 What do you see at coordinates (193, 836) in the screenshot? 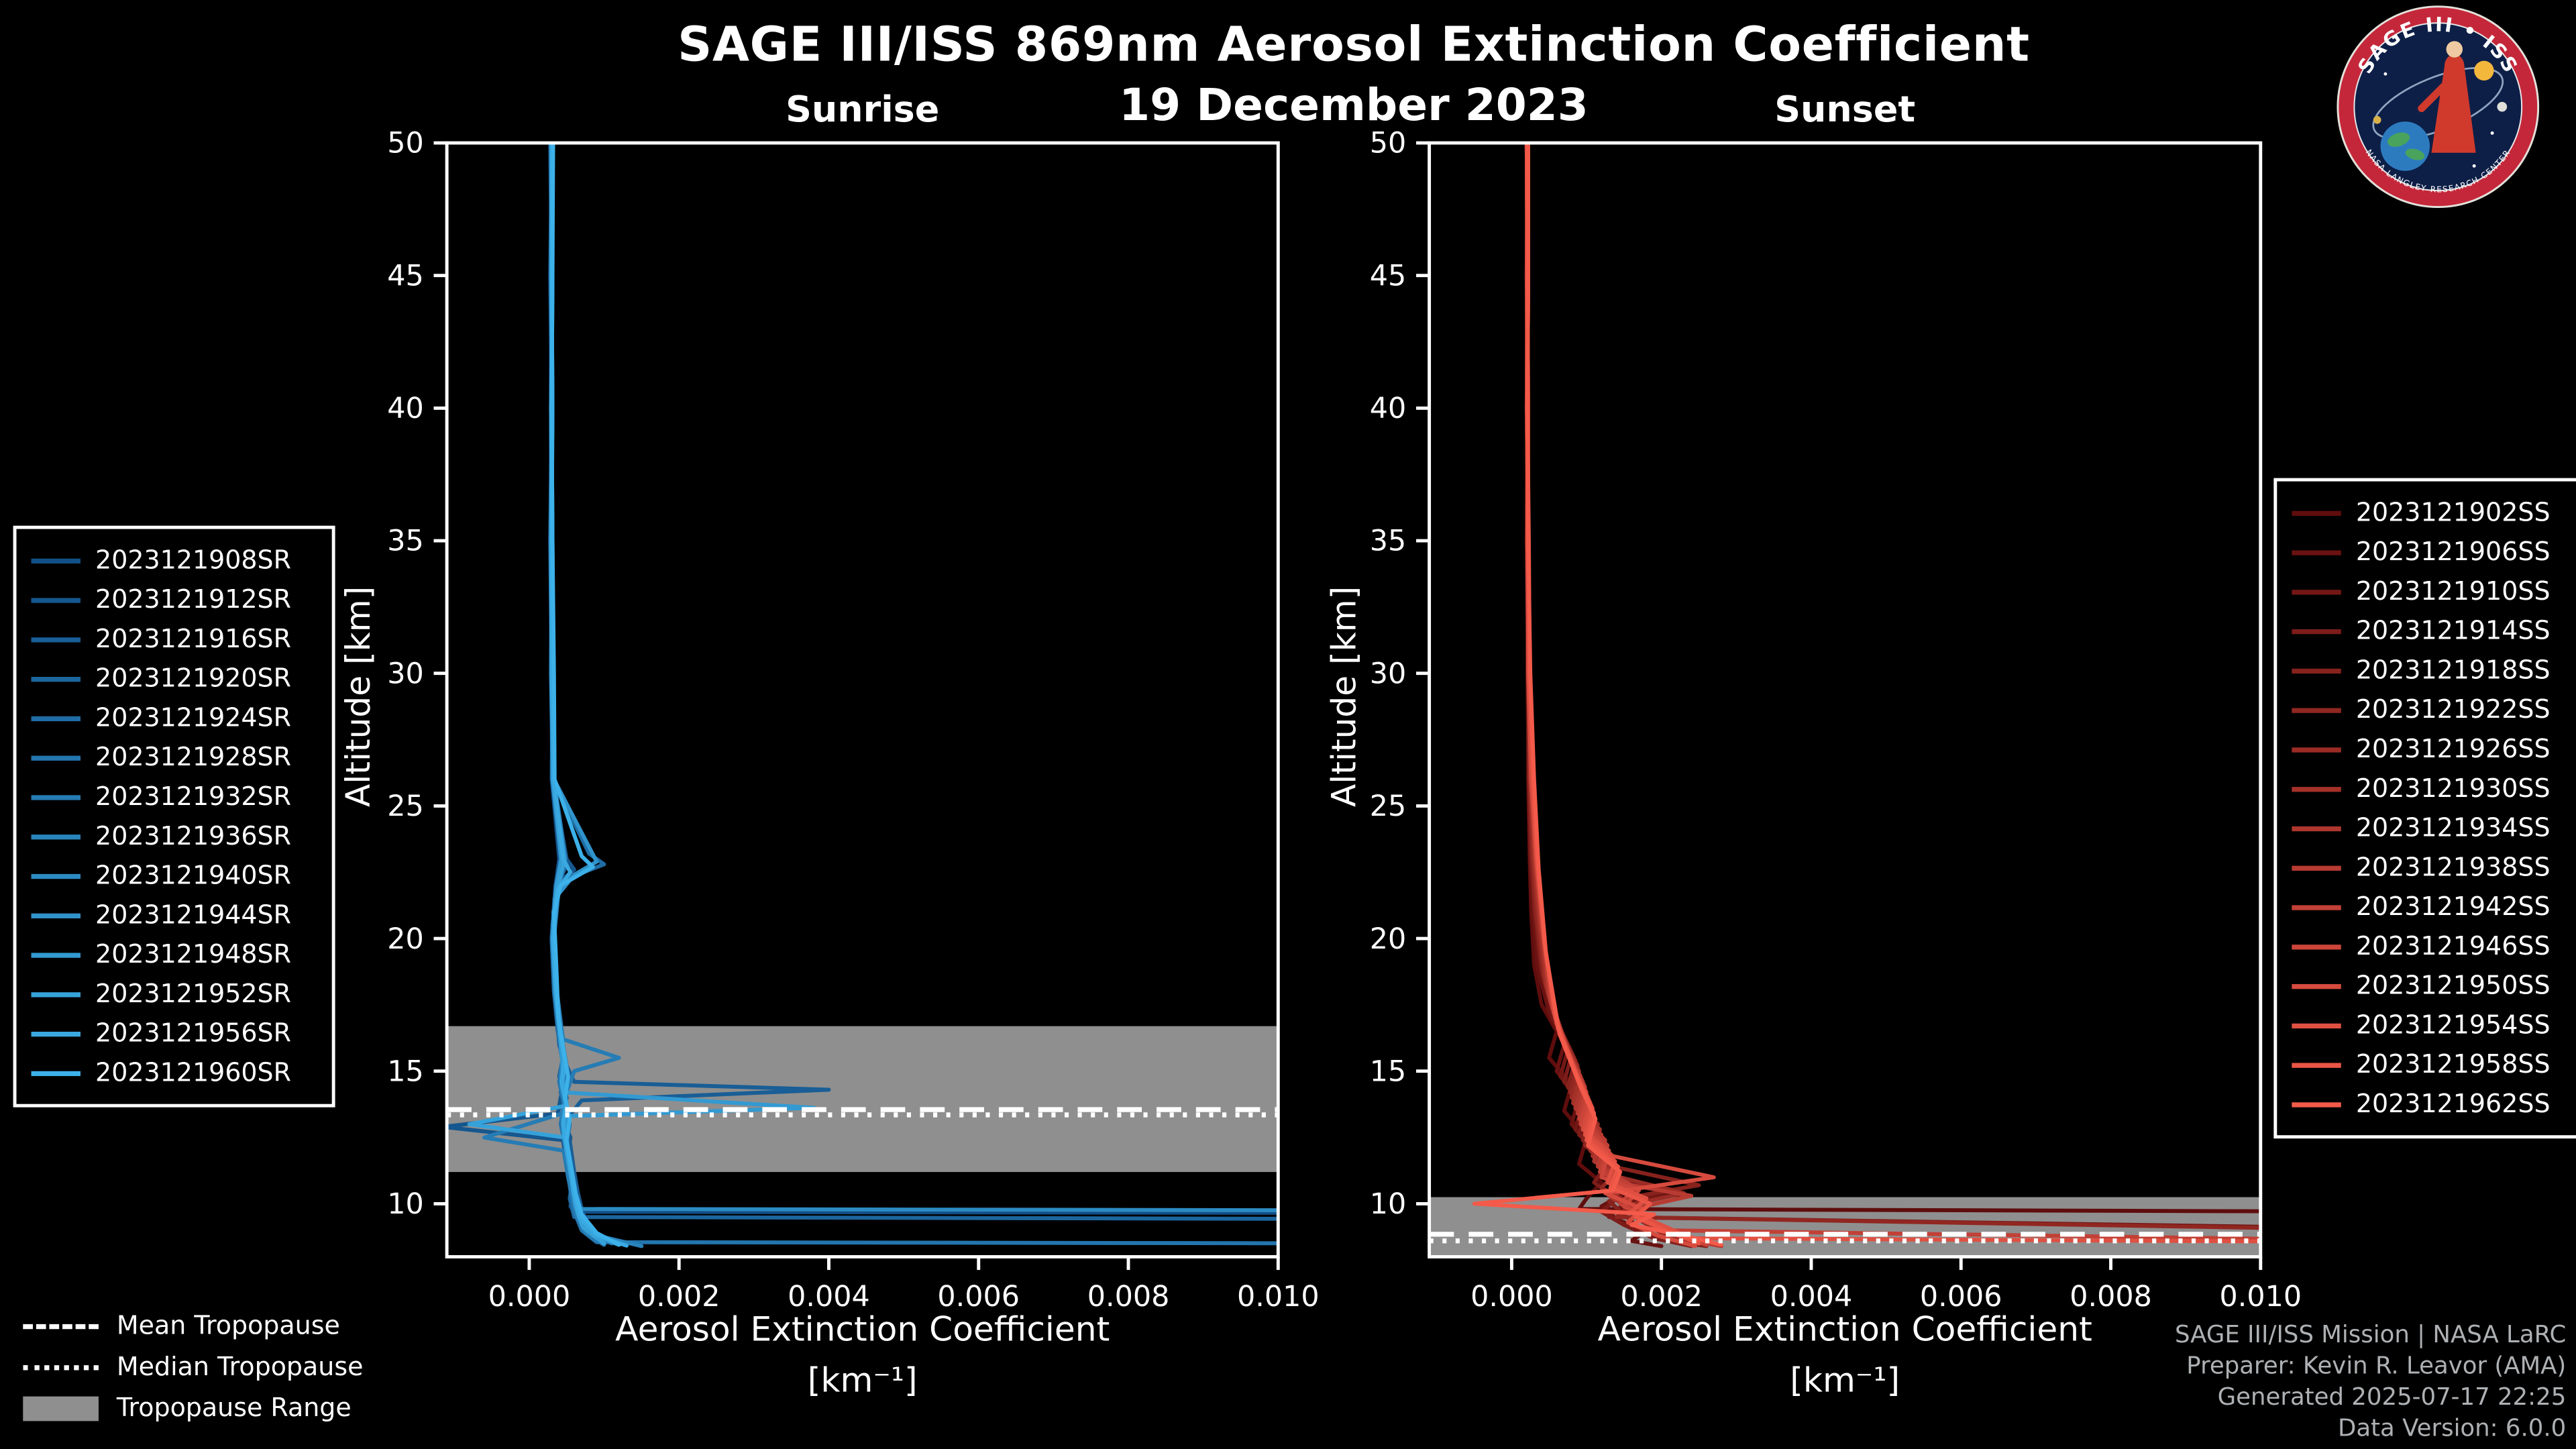
I see `legend-label: 2023121936SR` at bounding box center [193, 836].